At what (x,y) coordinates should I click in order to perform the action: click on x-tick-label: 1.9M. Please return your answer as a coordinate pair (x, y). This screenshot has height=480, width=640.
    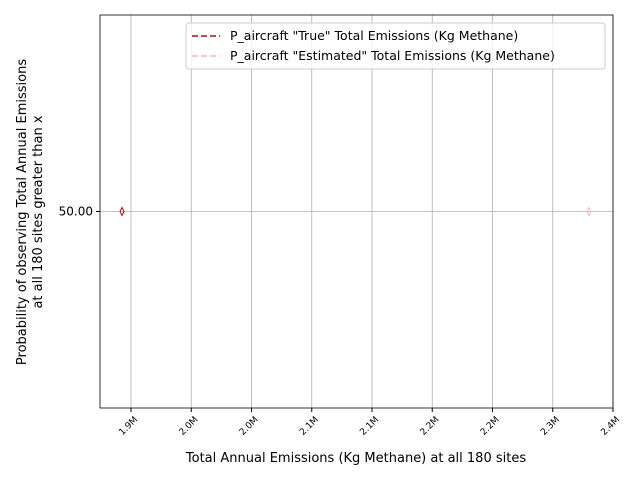
    Looking at the image, I should click on (128, 426).